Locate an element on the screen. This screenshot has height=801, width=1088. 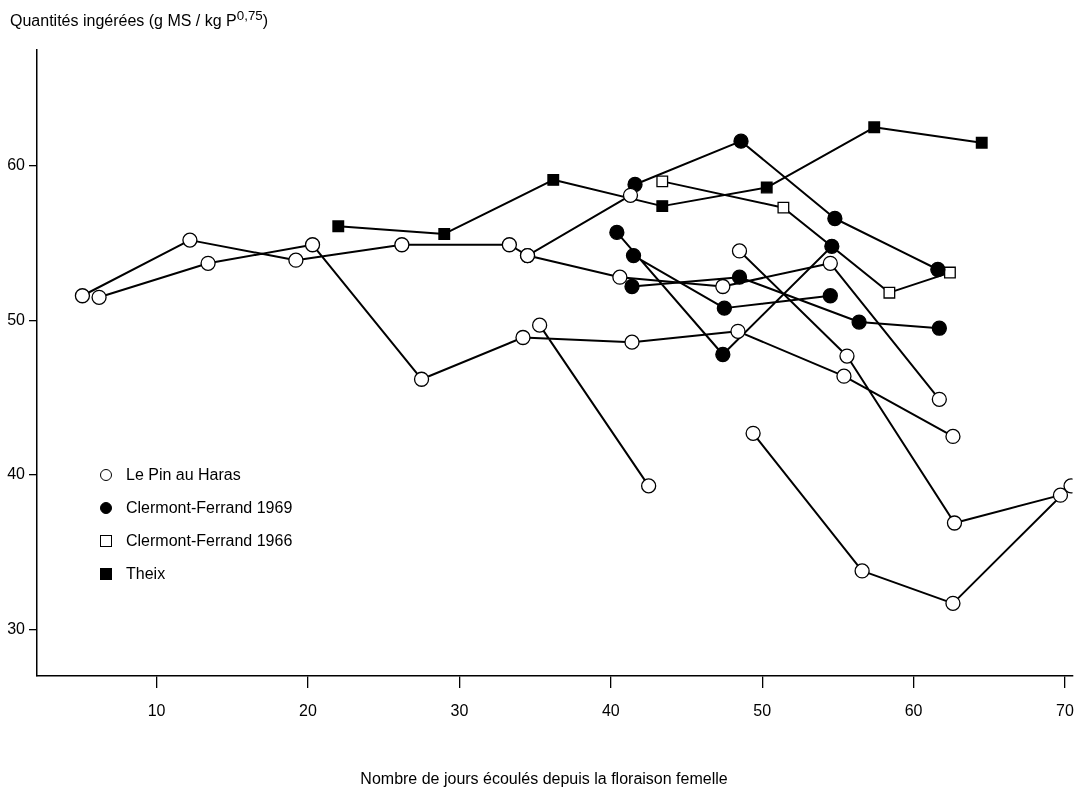
y-tick-label: 40 is located at coordinates (16, 474).